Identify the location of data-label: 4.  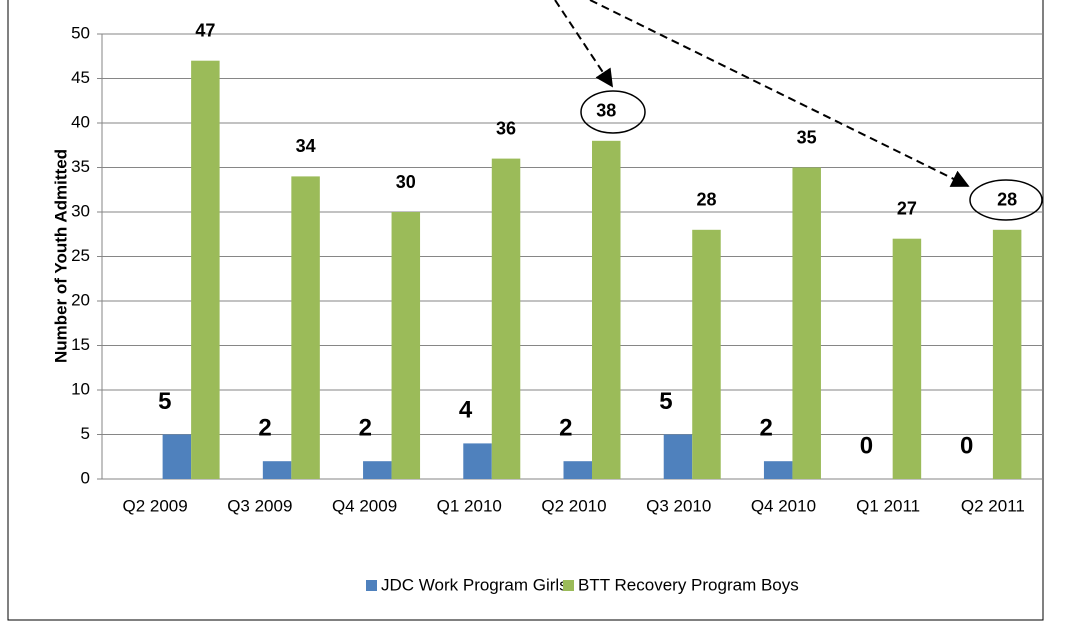
(466, 410).